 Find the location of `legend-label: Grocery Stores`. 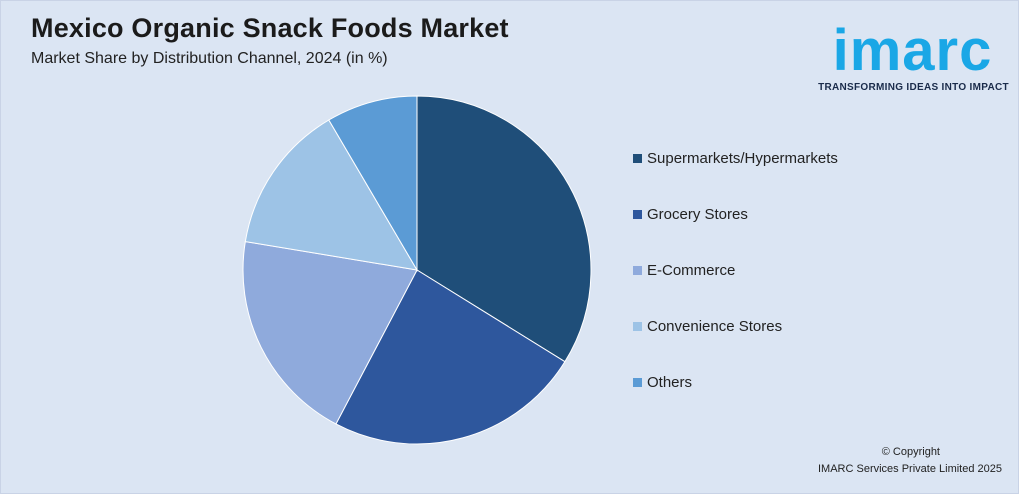

legend-label: Grocery Stores is located at coordinates (697, 214).